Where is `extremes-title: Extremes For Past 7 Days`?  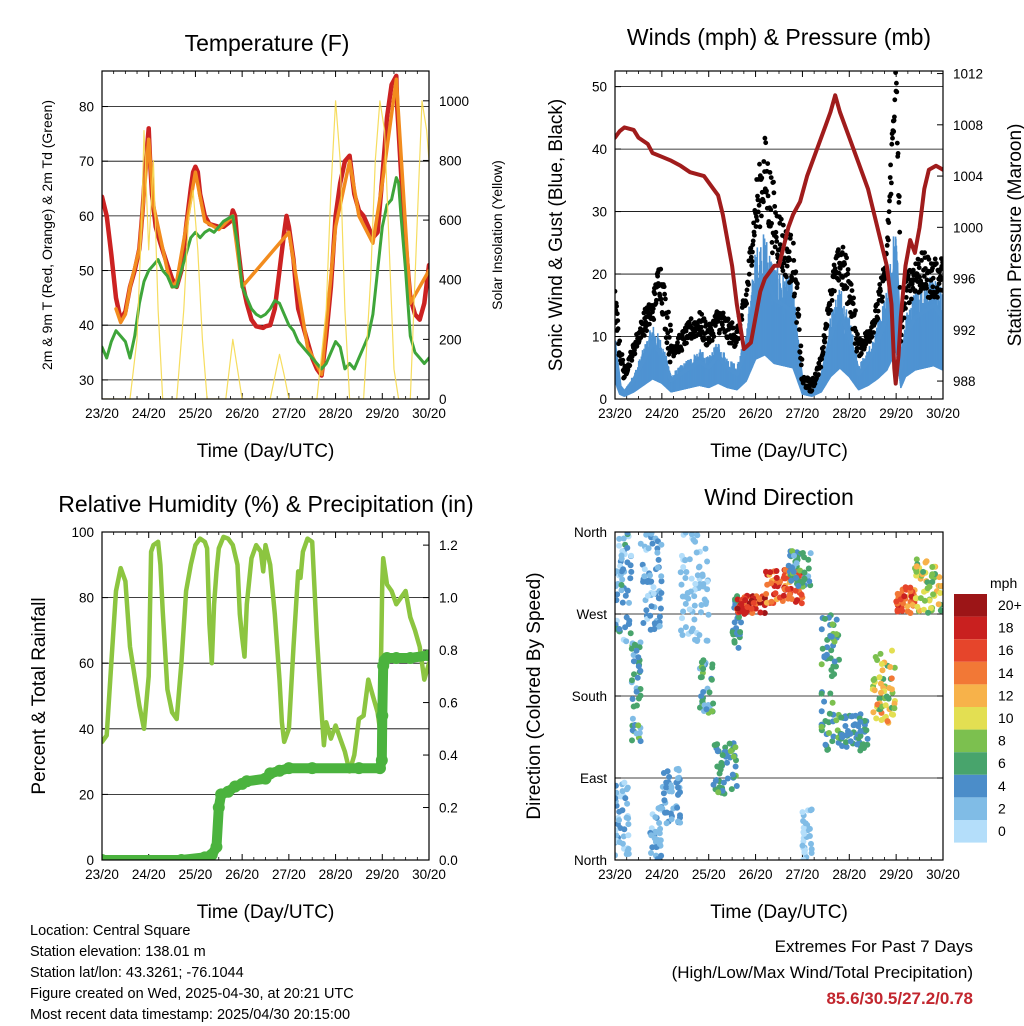 extremes-title: Extremes For Past 7 Days is located at coordinates (873, 946).